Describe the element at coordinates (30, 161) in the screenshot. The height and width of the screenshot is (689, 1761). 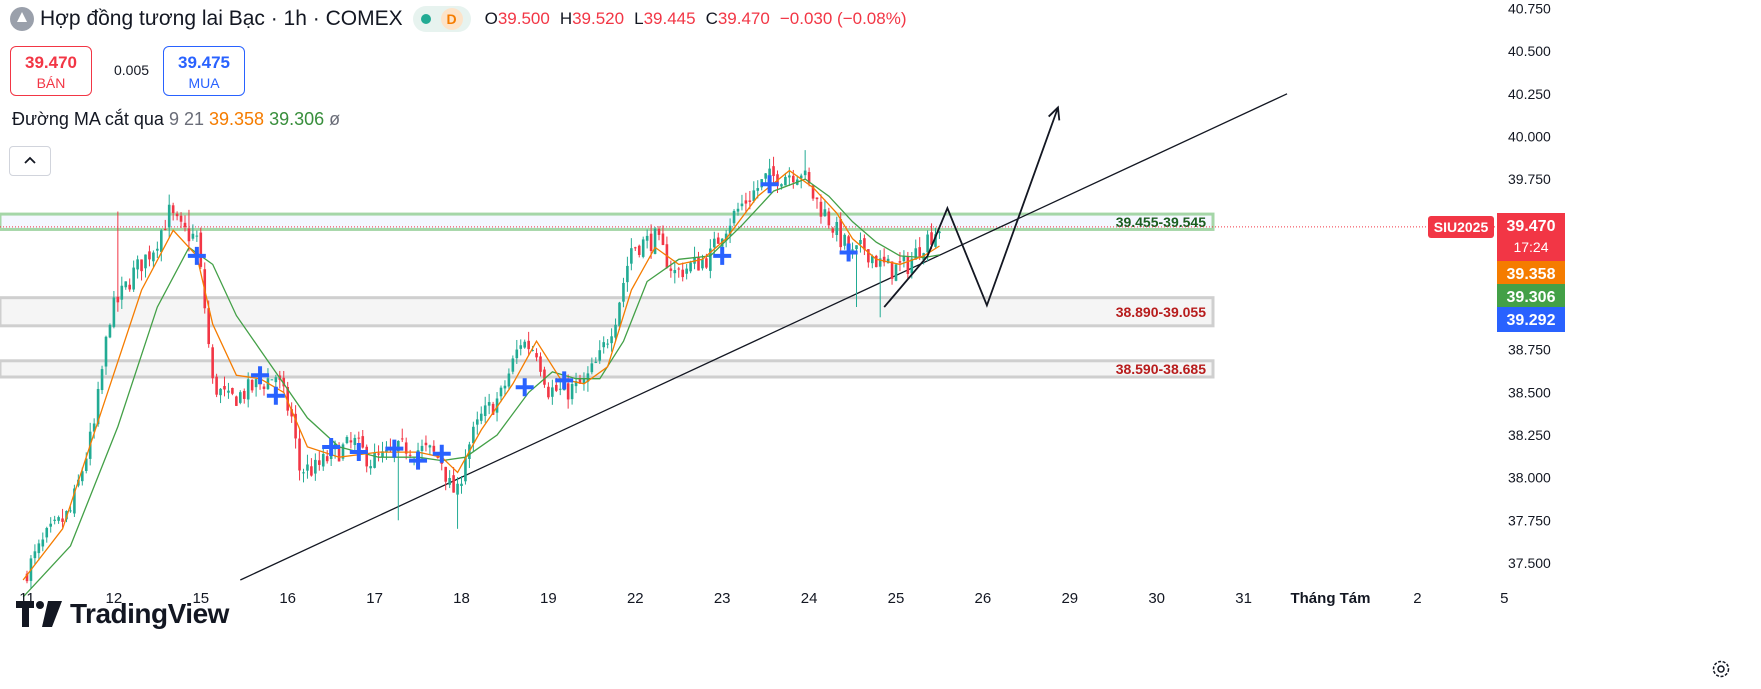
I see `collapse-legend-button` at that location.